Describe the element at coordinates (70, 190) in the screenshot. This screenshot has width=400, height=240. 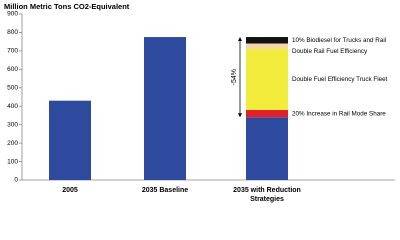
I see `x-tick-label: 2005` at that location.